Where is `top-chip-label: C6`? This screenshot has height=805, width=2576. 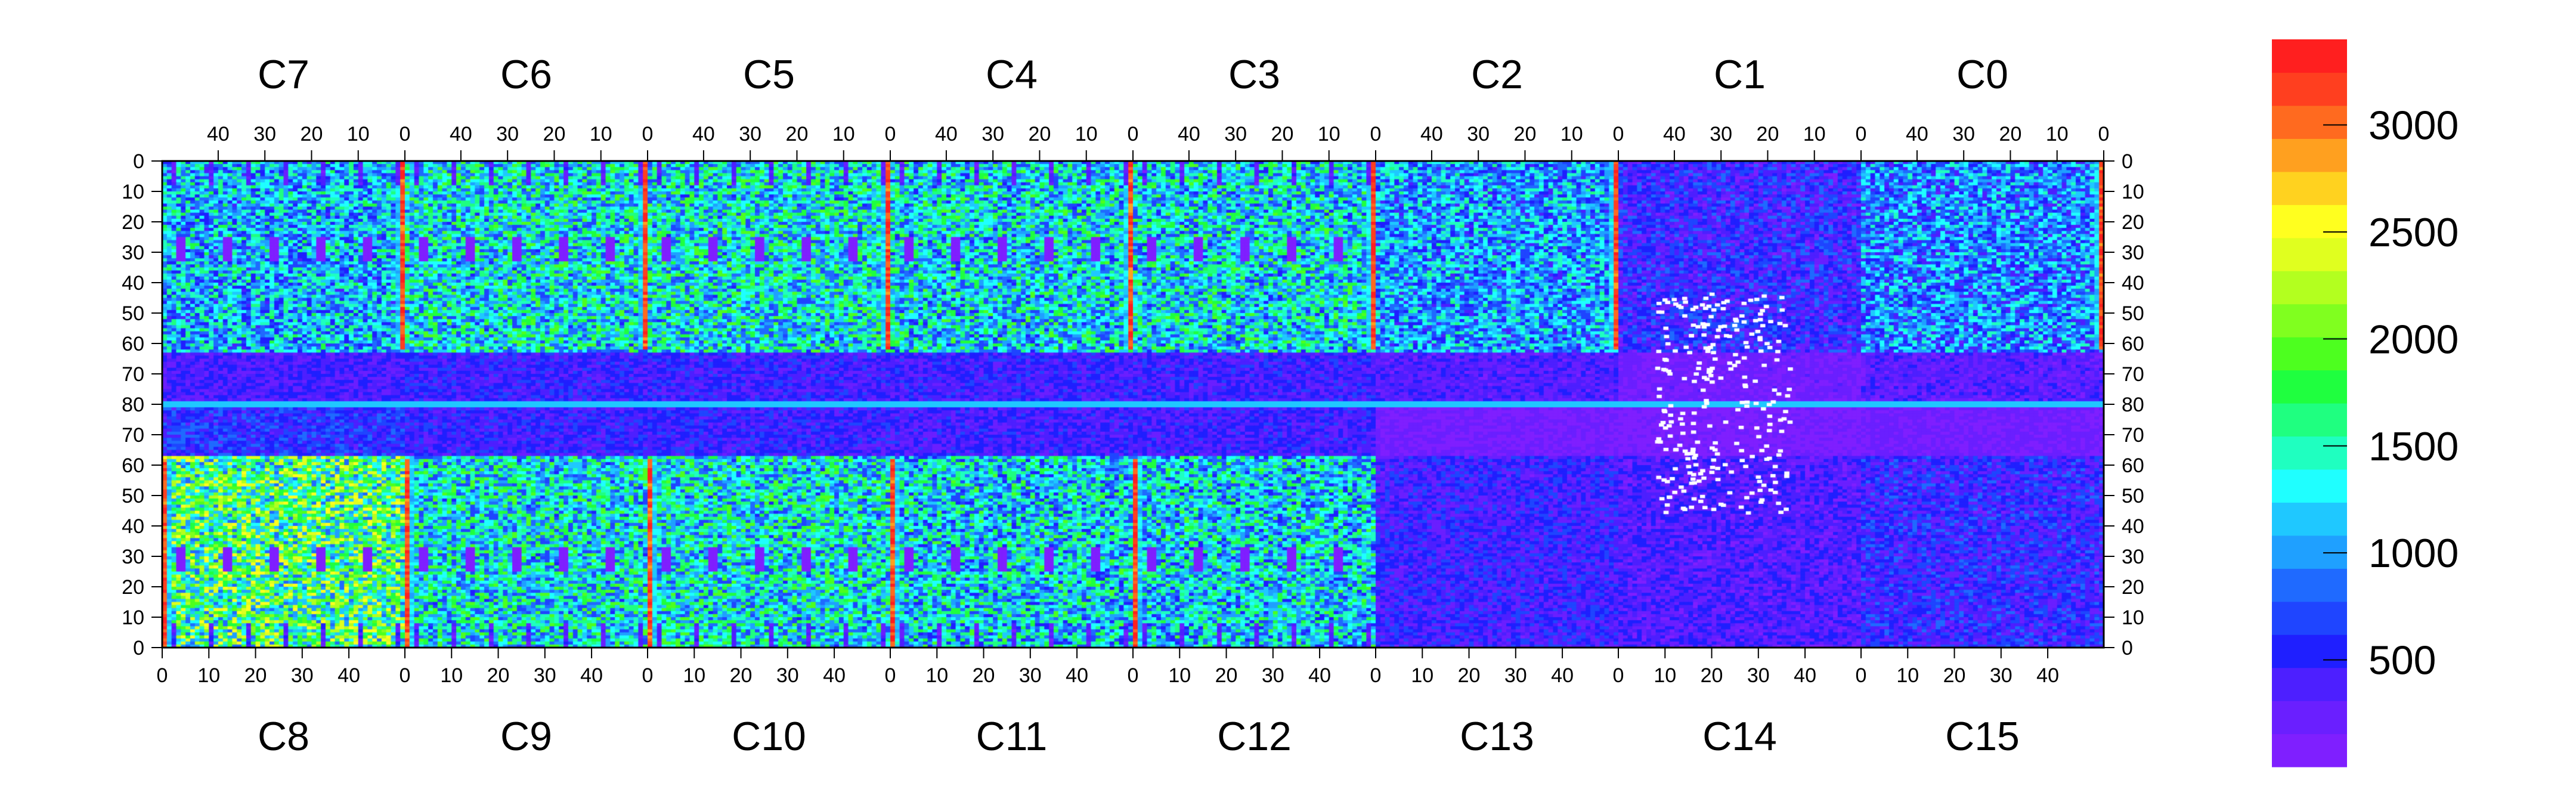 top-chip-label: C6 is located at coordinates (526, 74).